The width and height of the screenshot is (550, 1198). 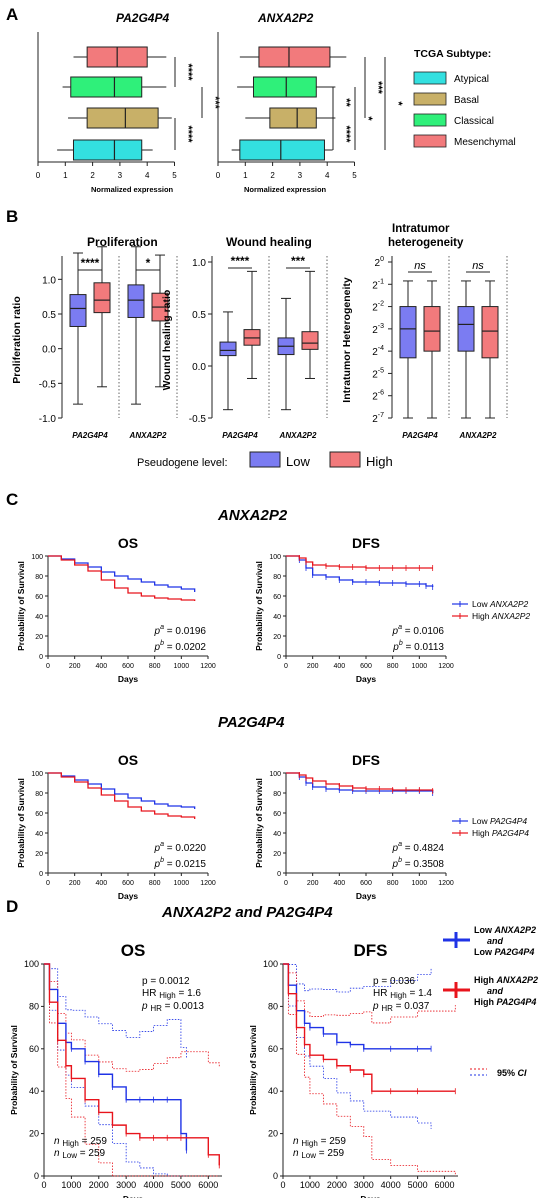 What do you see at coordinates (148, 263) in the screenshot?
I see `sig-label: *` at bounding box center [148, 263].